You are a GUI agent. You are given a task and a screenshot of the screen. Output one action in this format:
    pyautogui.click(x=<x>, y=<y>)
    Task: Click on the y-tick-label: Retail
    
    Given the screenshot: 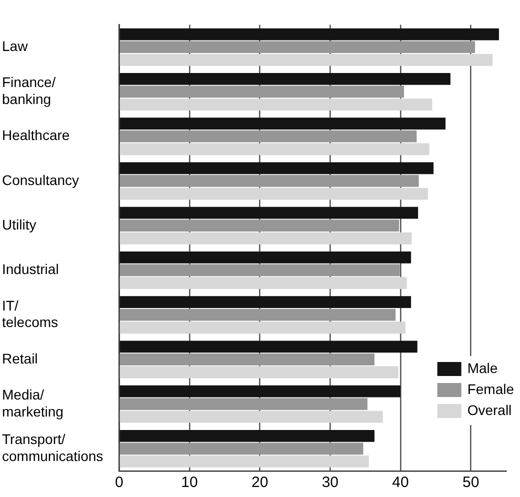 What is the action you would take?
    pyautogui.click(x=20, y=358)
    